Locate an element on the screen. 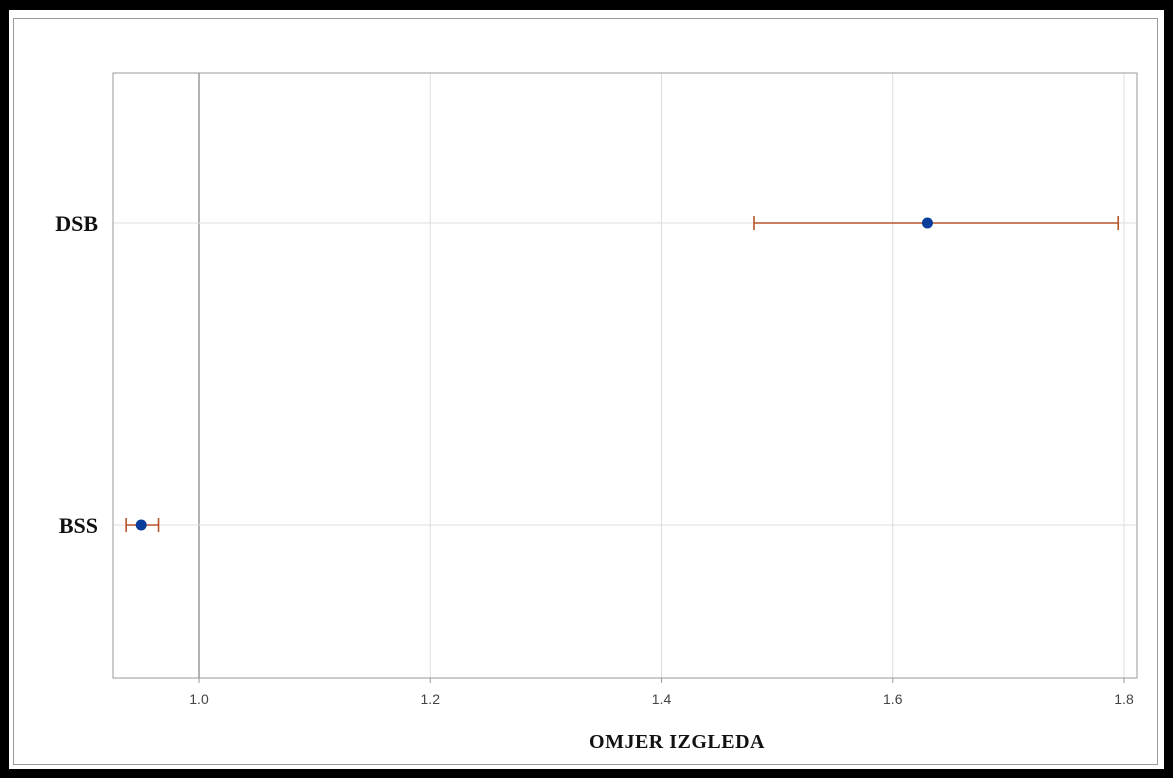 The image size is (1173, 778). forest-row-bss is located at coordinates (142, 525).